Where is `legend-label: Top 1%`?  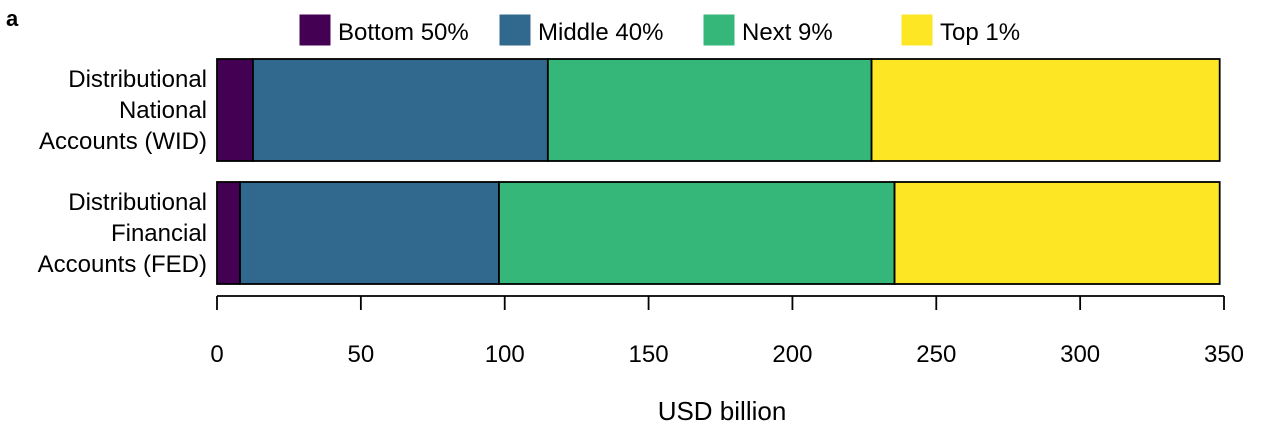
legend-label: Top 1% is located at coordinates (980, 32).